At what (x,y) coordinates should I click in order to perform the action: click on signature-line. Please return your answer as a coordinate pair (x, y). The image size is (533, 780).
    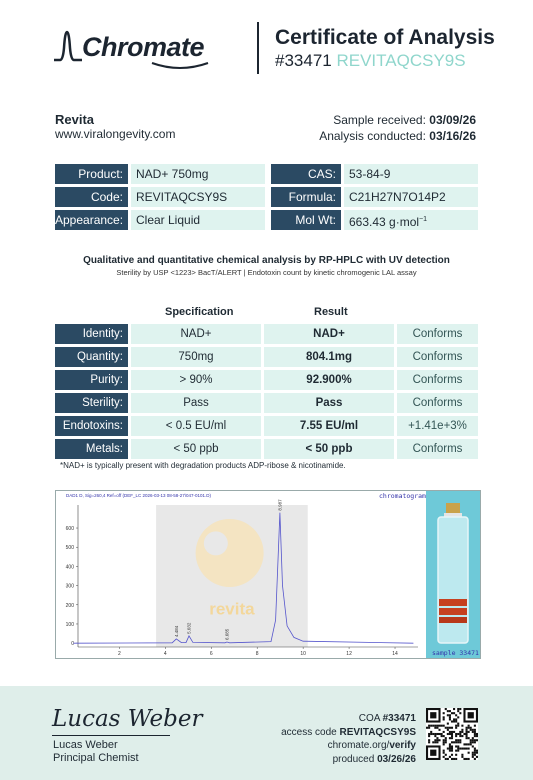
    Looking at the image, I should click on (111, 735).